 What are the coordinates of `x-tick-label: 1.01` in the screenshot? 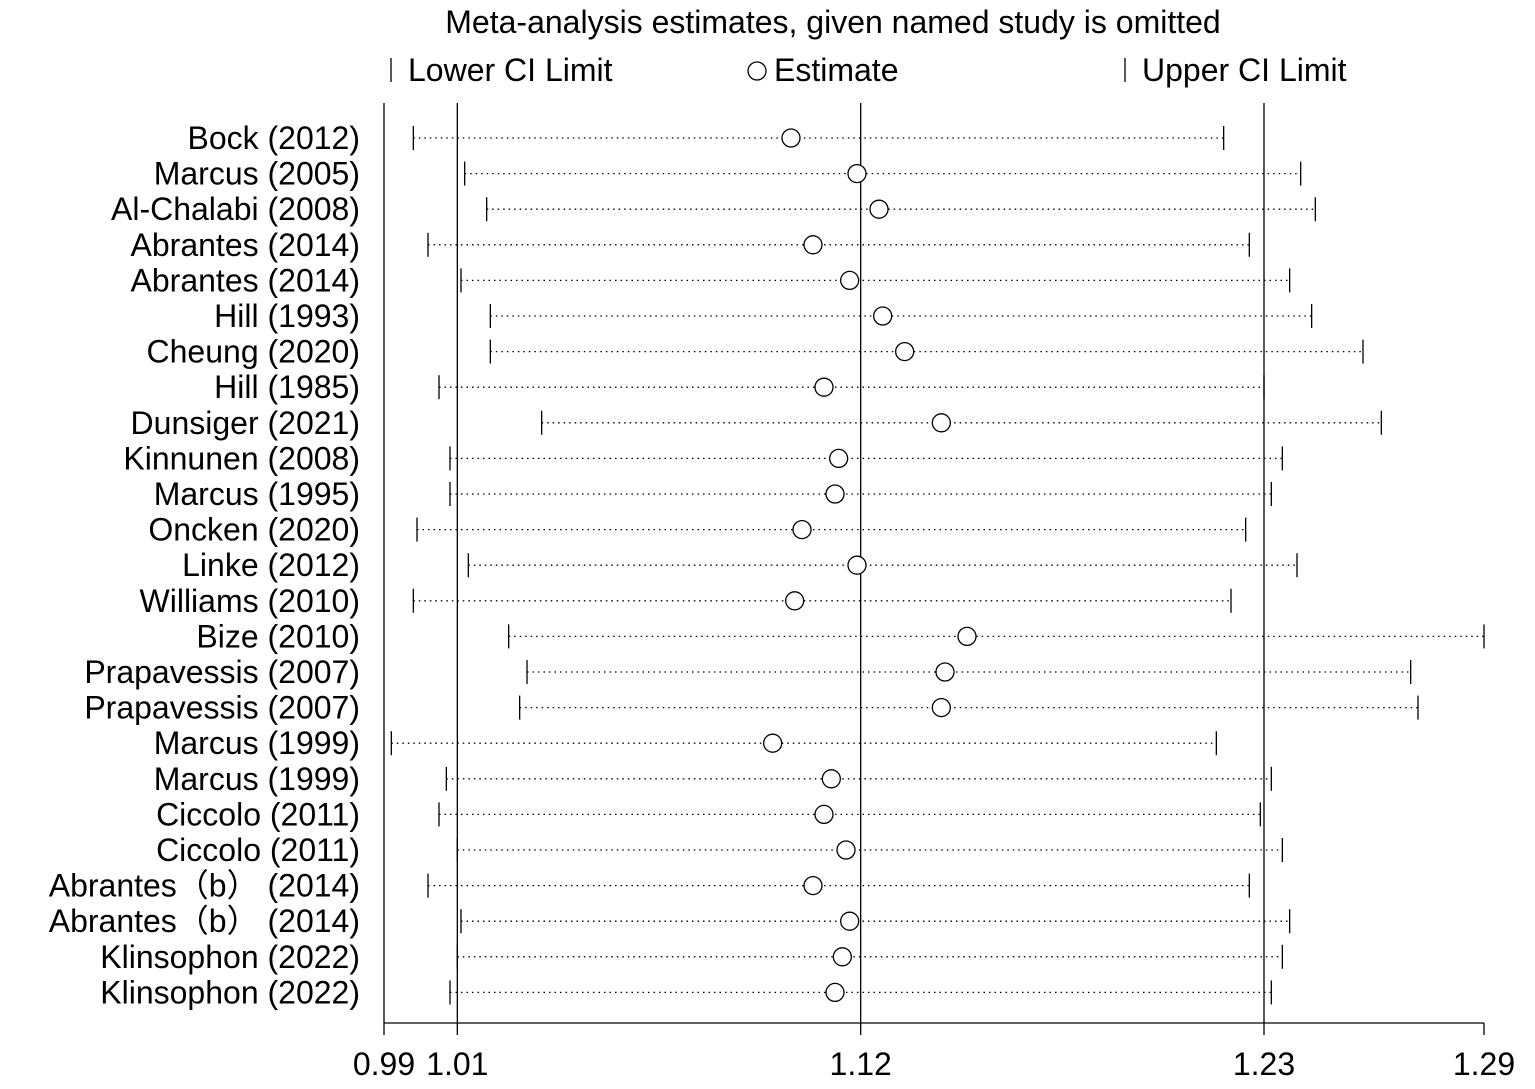 It's located at (457, 1064).